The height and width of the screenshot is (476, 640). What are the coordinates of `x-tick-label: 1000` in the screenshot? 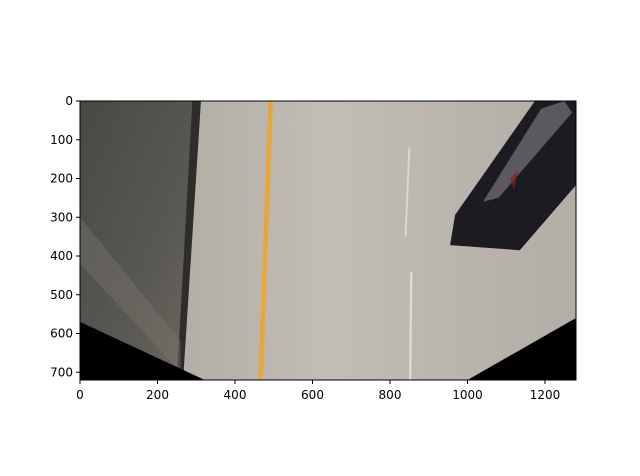 It's located at (467, 395).